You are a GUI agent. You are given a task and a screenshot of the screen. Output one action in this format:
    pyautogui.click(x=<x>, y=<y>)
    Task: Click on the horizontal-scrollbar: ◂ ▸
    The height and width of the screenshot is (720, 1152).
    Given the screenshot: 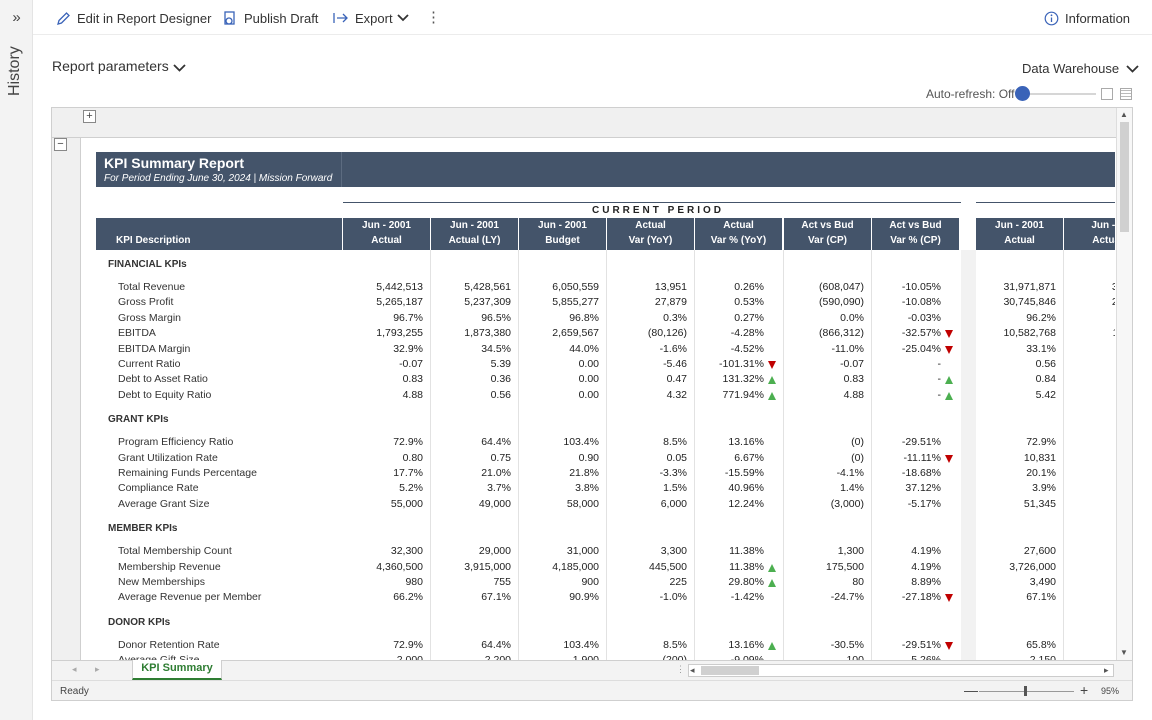 What is the action you would take?
    pyautogui.click(x=901, y=670)
    